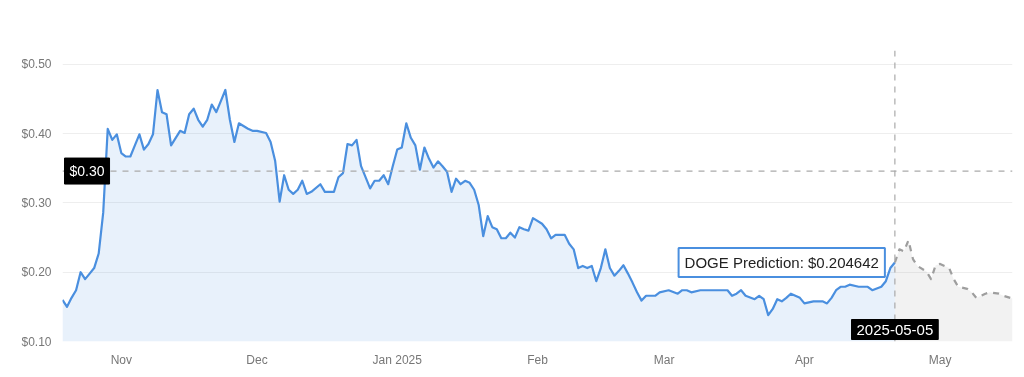  Describe the element at coordinates (36, 341) in the screenshot. I see `y-tick-label: $0.10` at that location.